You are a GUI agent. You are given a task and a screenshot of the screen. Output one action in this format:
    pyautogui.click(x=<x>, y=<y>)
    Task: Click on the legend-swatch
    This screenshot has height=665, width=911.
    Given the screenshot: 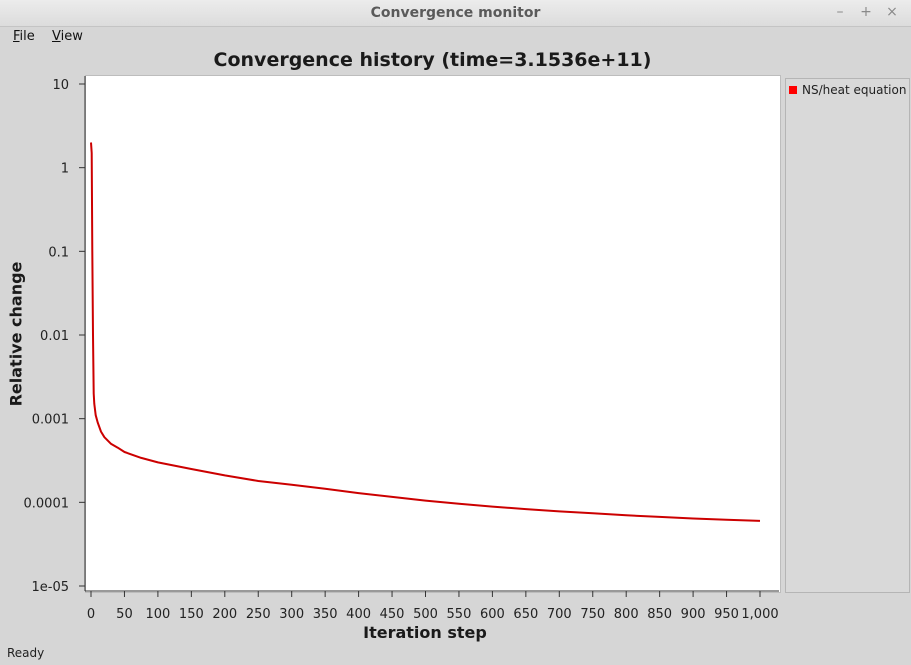 What is the action you would take?
    pyautogui.click(x=793, y=90)
    